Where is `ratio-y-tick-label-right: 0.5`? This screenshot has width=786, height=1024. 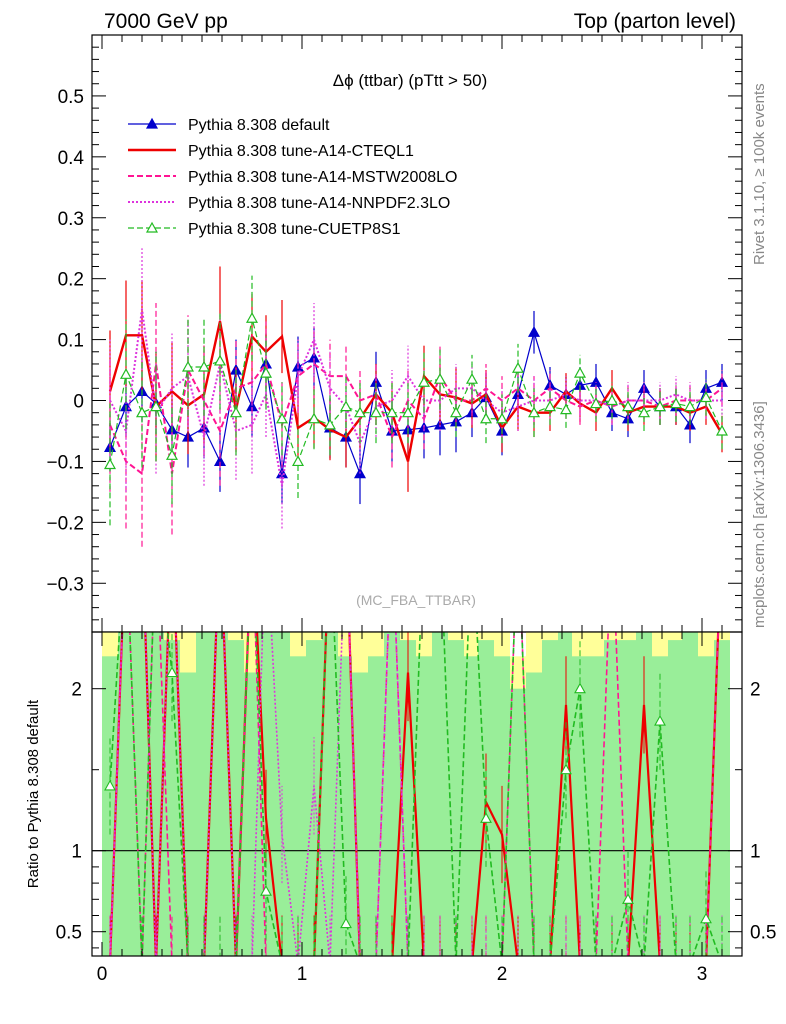
ratio-y-tick-label-right: 0.5 is located at coordinates (763, 933).